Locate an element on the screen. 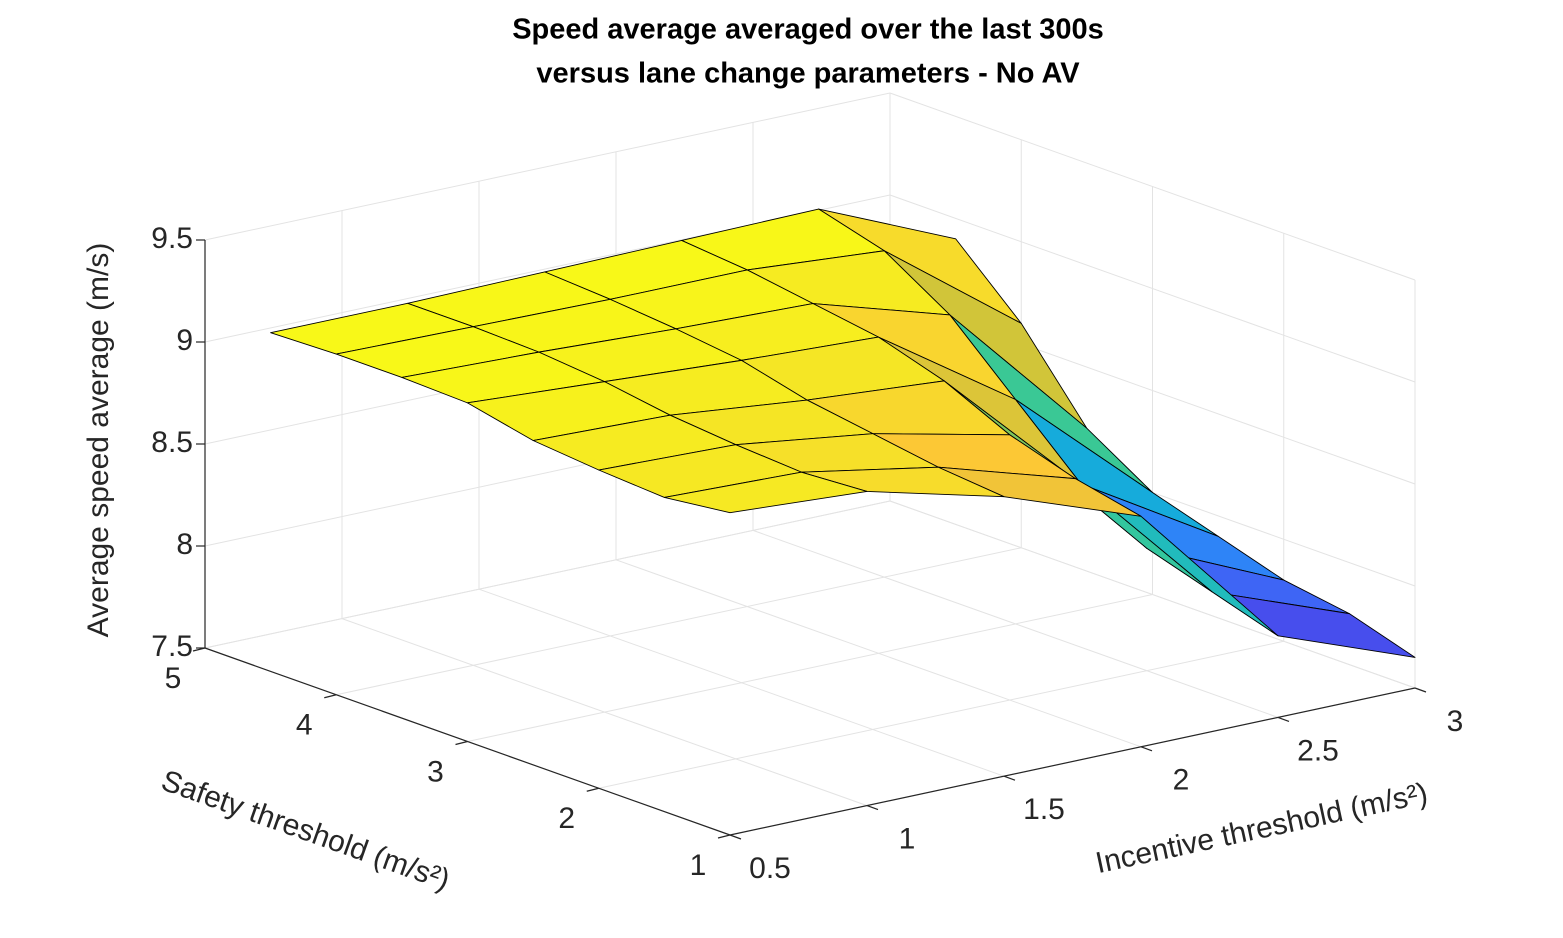 The width and height of the screenshot is (1563, 938). y-tick-label: 4 is located at coordinates (304, 725).